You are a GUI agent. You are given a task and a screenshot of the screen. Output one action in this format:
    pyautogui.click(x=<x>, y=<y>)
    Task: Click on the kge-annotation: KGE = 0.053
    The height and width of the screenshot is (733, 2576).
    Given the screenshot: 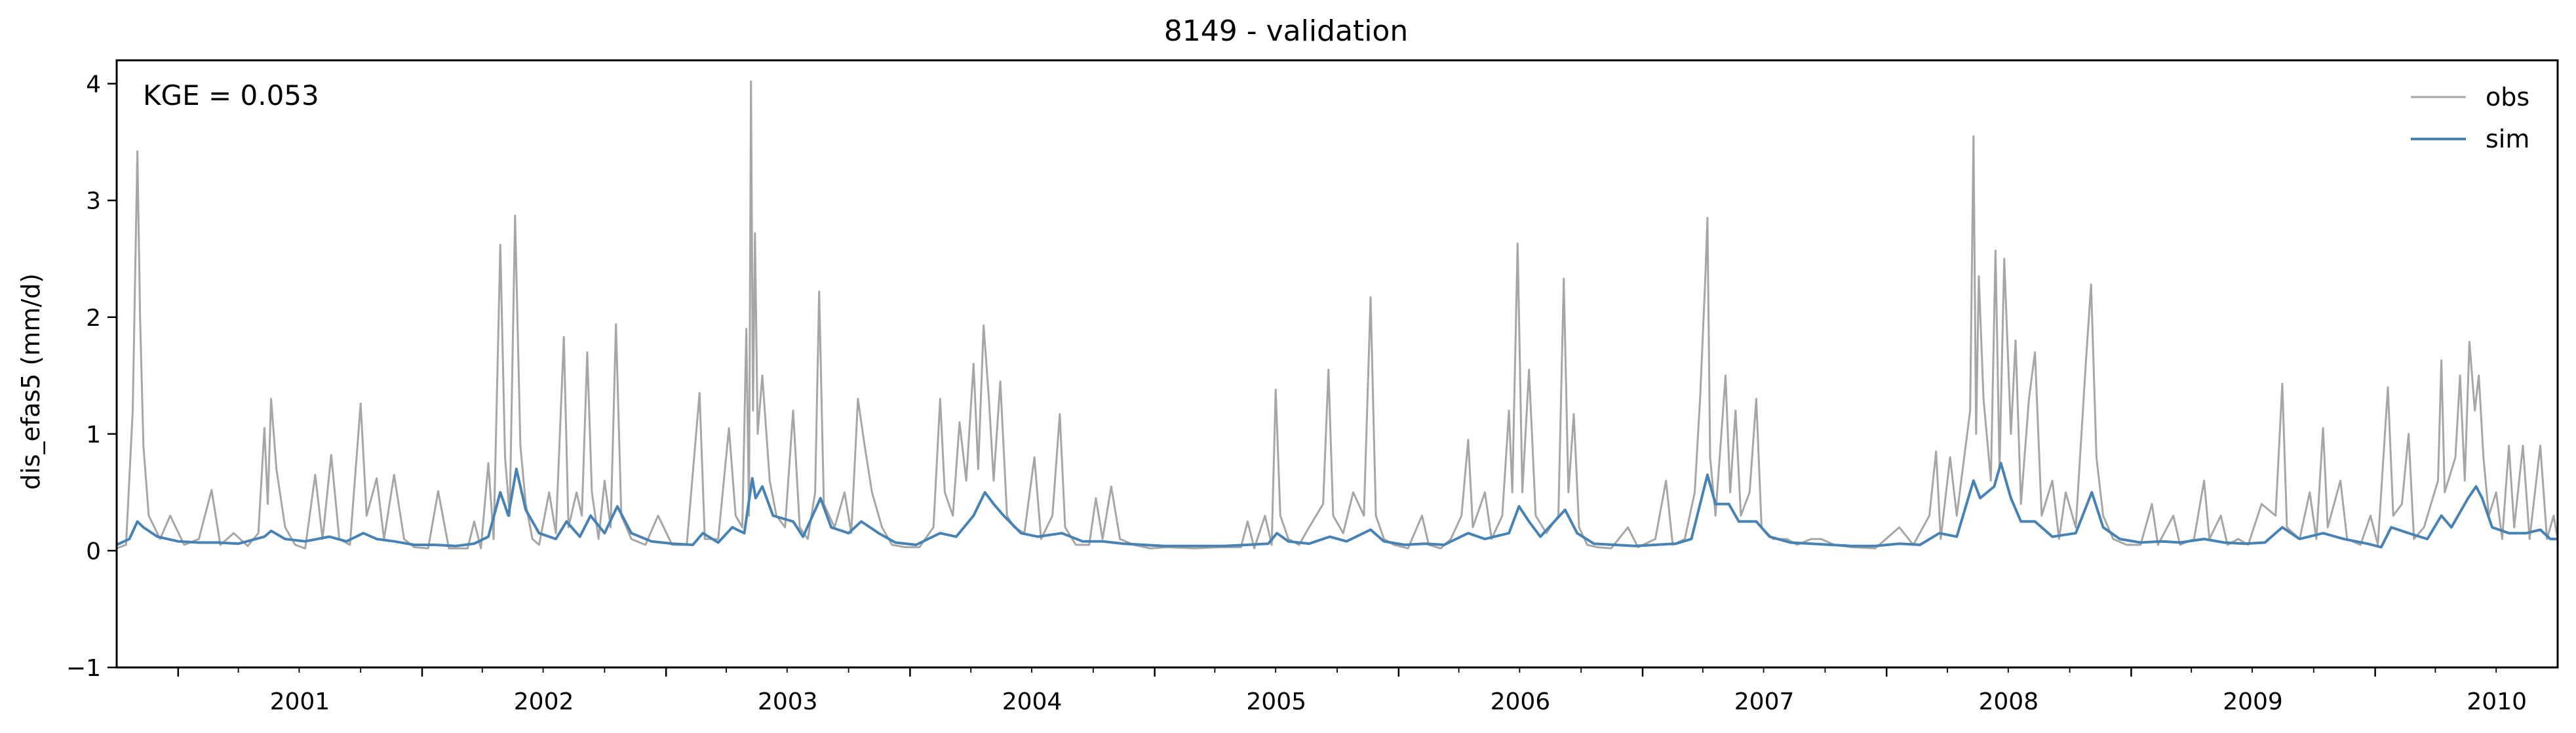 What is the action you would take?
    pyautogui.click(x=231, y=95)
    